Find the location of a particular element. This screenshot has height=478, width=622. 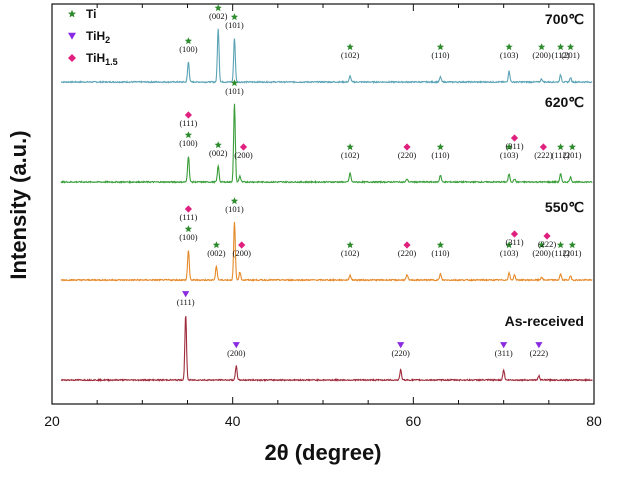

series-name: 550℃ is located at coordinates (564, 207).